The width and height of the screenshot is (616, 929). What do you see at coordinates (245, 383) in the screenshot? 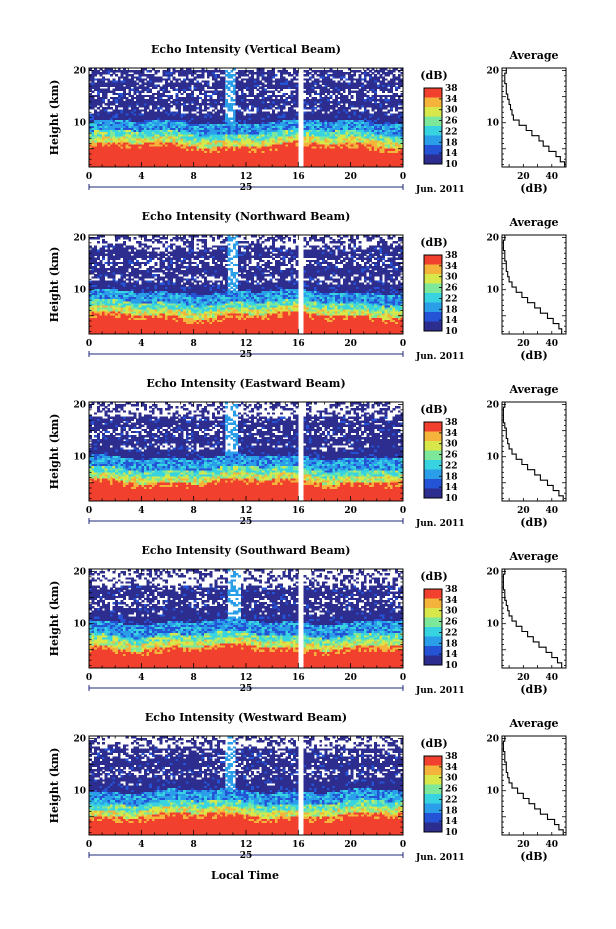
I see `panel-title: Echo Intensity (Eastward Beam)` at bounding box center [245, 383].